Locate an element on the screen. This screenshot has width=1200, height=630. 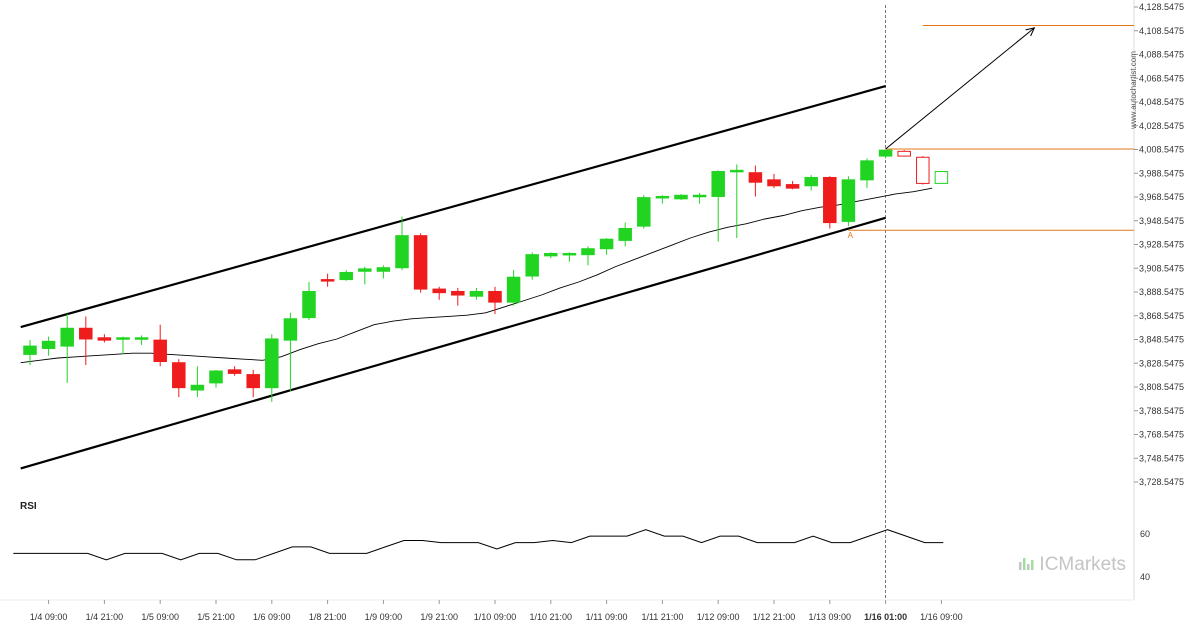
x-tick-label: 1/4 09:00 is located at coordinates (49, 617).